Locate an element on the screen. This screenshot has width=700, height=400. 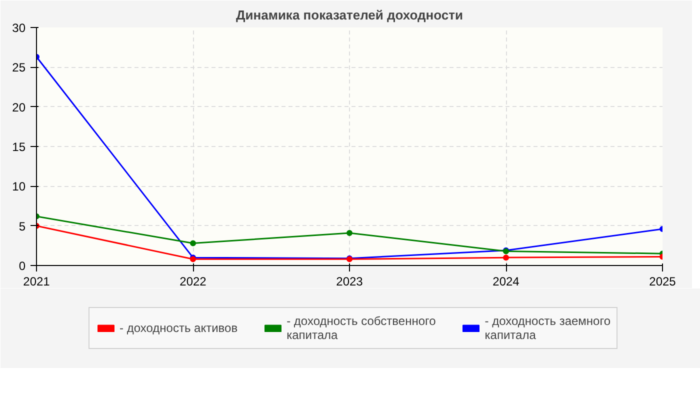
legend-label: - доходность активов is located at coordinates (179, 328).